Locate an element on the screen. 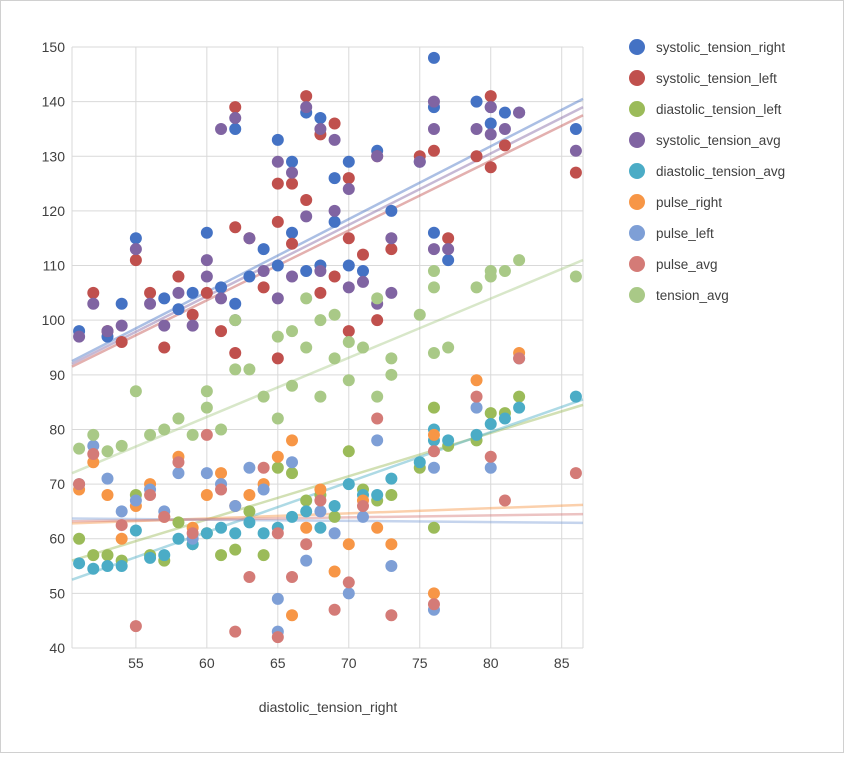 Image resolution: width=844 pixels, height=757 pixels. legend-label: pulse_right is located at coordinates (689, 202).